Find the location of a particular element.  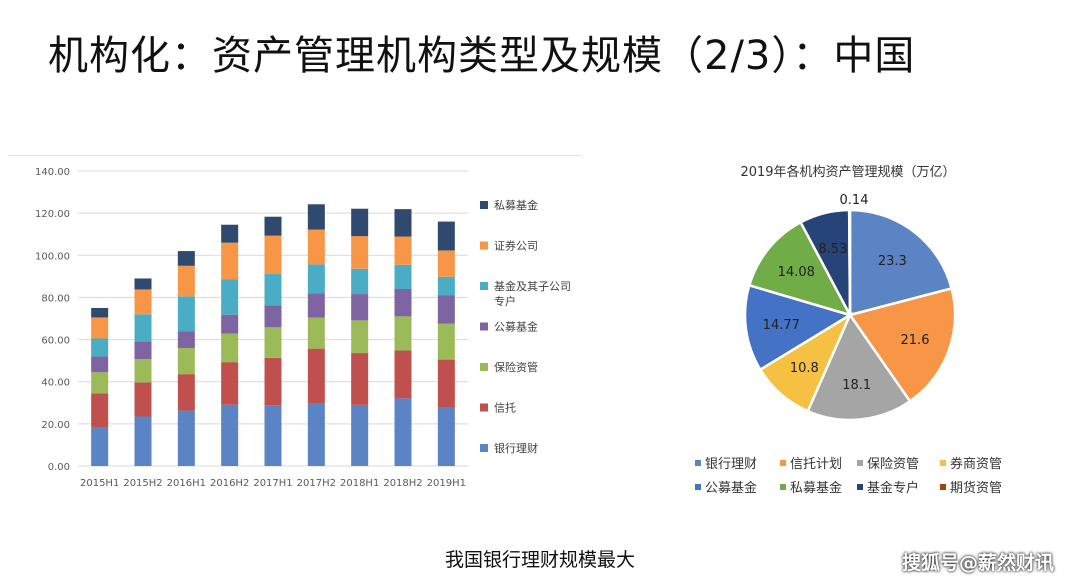

y-tick-label: 100.00 is located at coordinates (52, 256).